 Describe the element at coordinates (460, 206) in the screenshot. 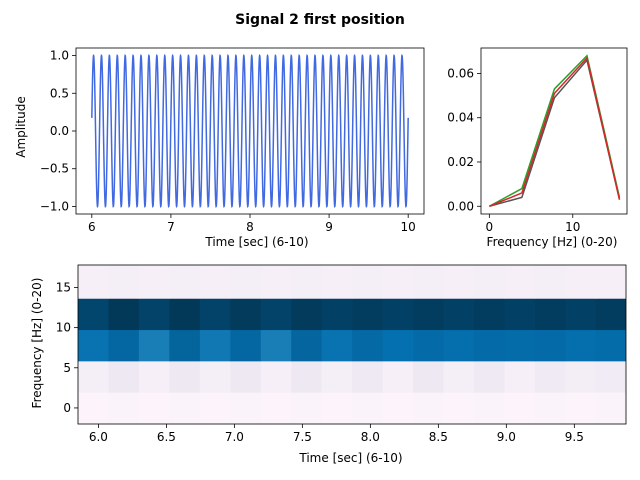

I see `spectrum-y-tick-label: 0.00` at that location.